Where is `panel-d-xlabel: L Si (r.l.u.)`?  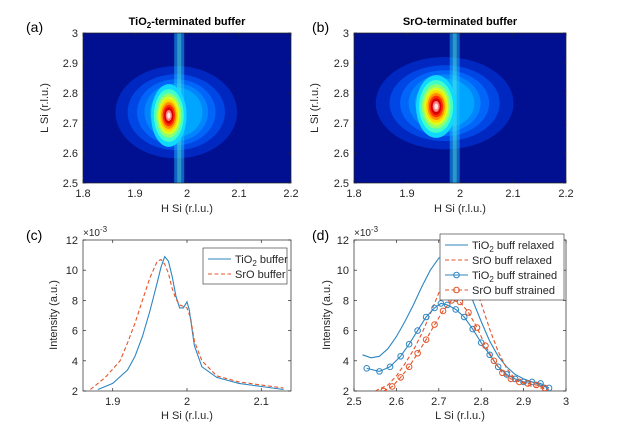 panel-d-xlabel: L Si (r.l.u.) is located at coordinates (460, 416).